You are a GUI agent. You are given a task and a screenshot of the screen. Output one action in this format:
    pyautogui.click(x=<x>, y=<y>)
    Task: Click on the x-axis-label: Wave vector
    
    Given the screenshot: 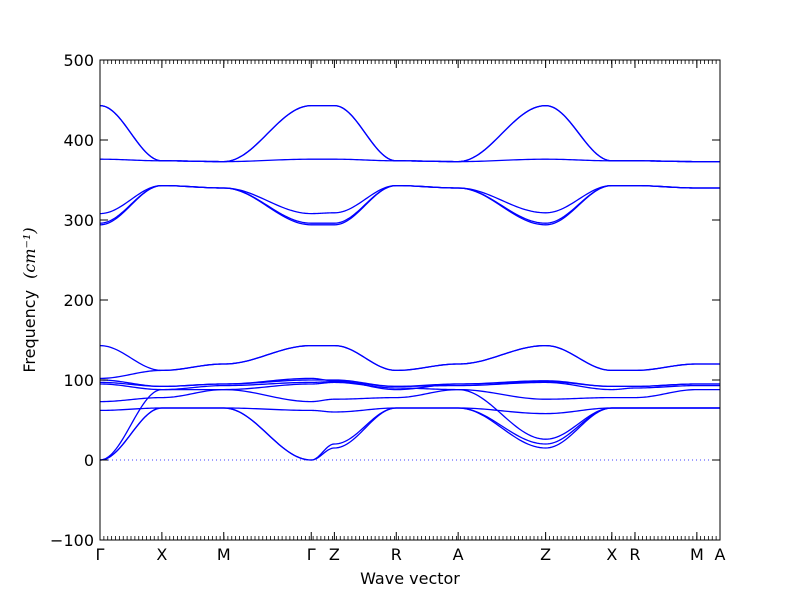 What is the action you would take?
    pyautogui.click(x=410, y=578)
    